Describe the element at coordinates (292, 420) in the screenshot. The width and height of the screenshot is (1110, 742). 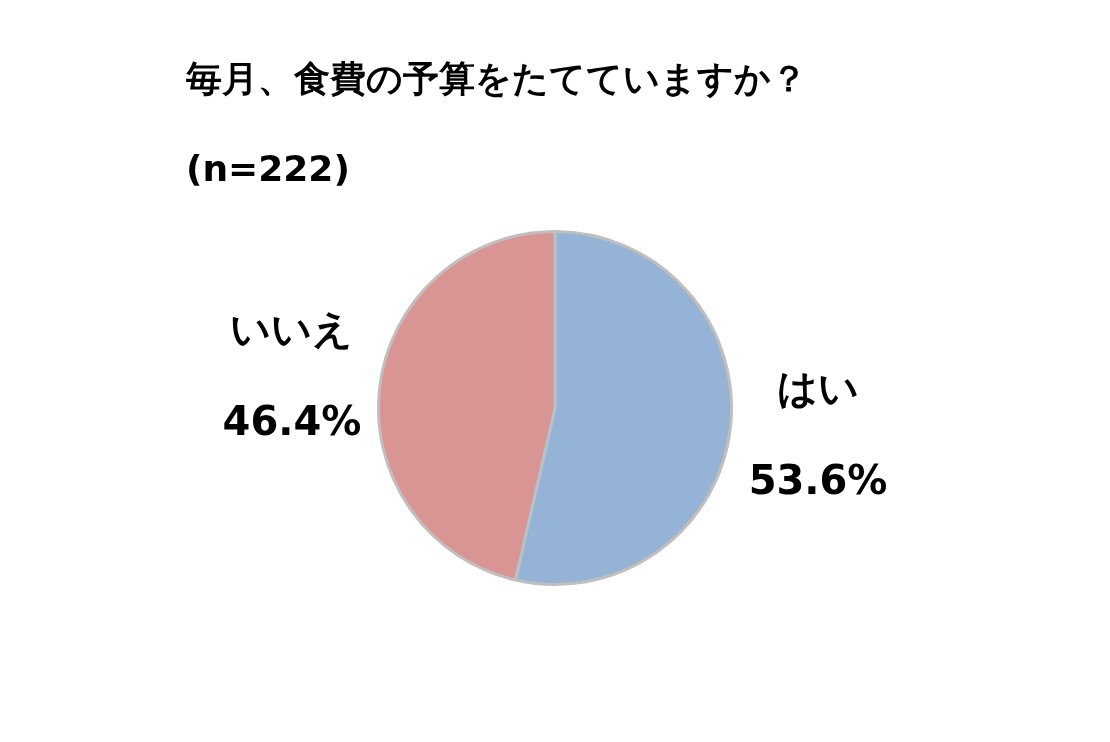
I see `data-label: 46.4%` at that location.